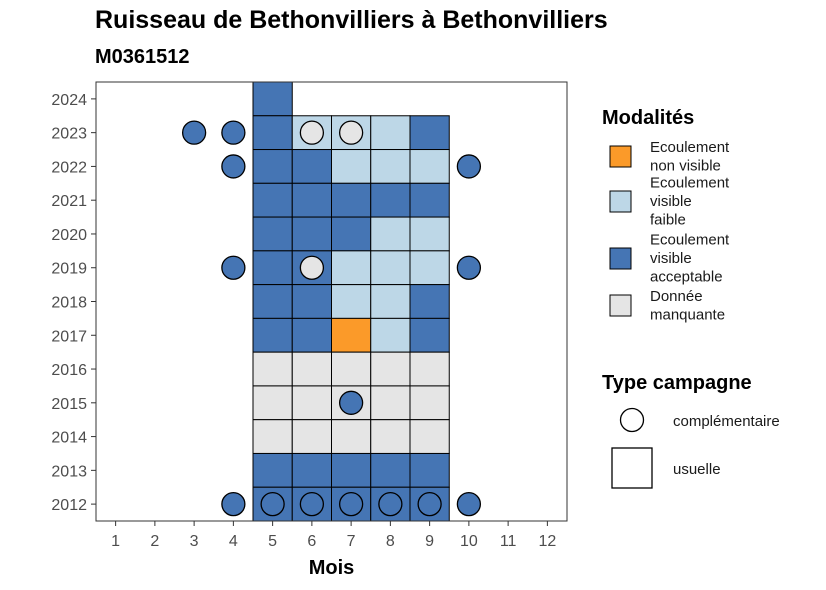 This screenshot has width=826, height=590. What do you see at coordinates (142, 57) in the screenshot?
I see `chart-subtitle: M0361512` at bounding box center [142, 57].